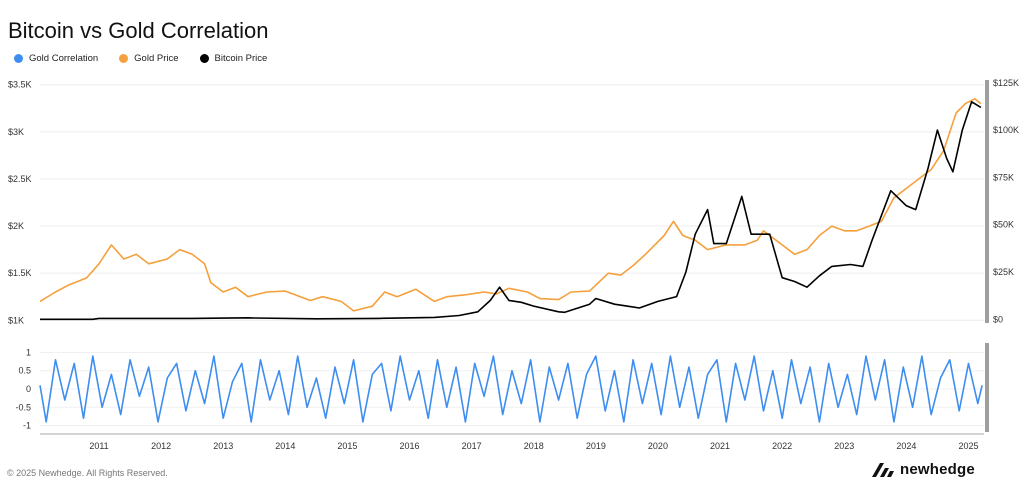  I want to click on legend-label: Gold Correlation, so click(64, 58).